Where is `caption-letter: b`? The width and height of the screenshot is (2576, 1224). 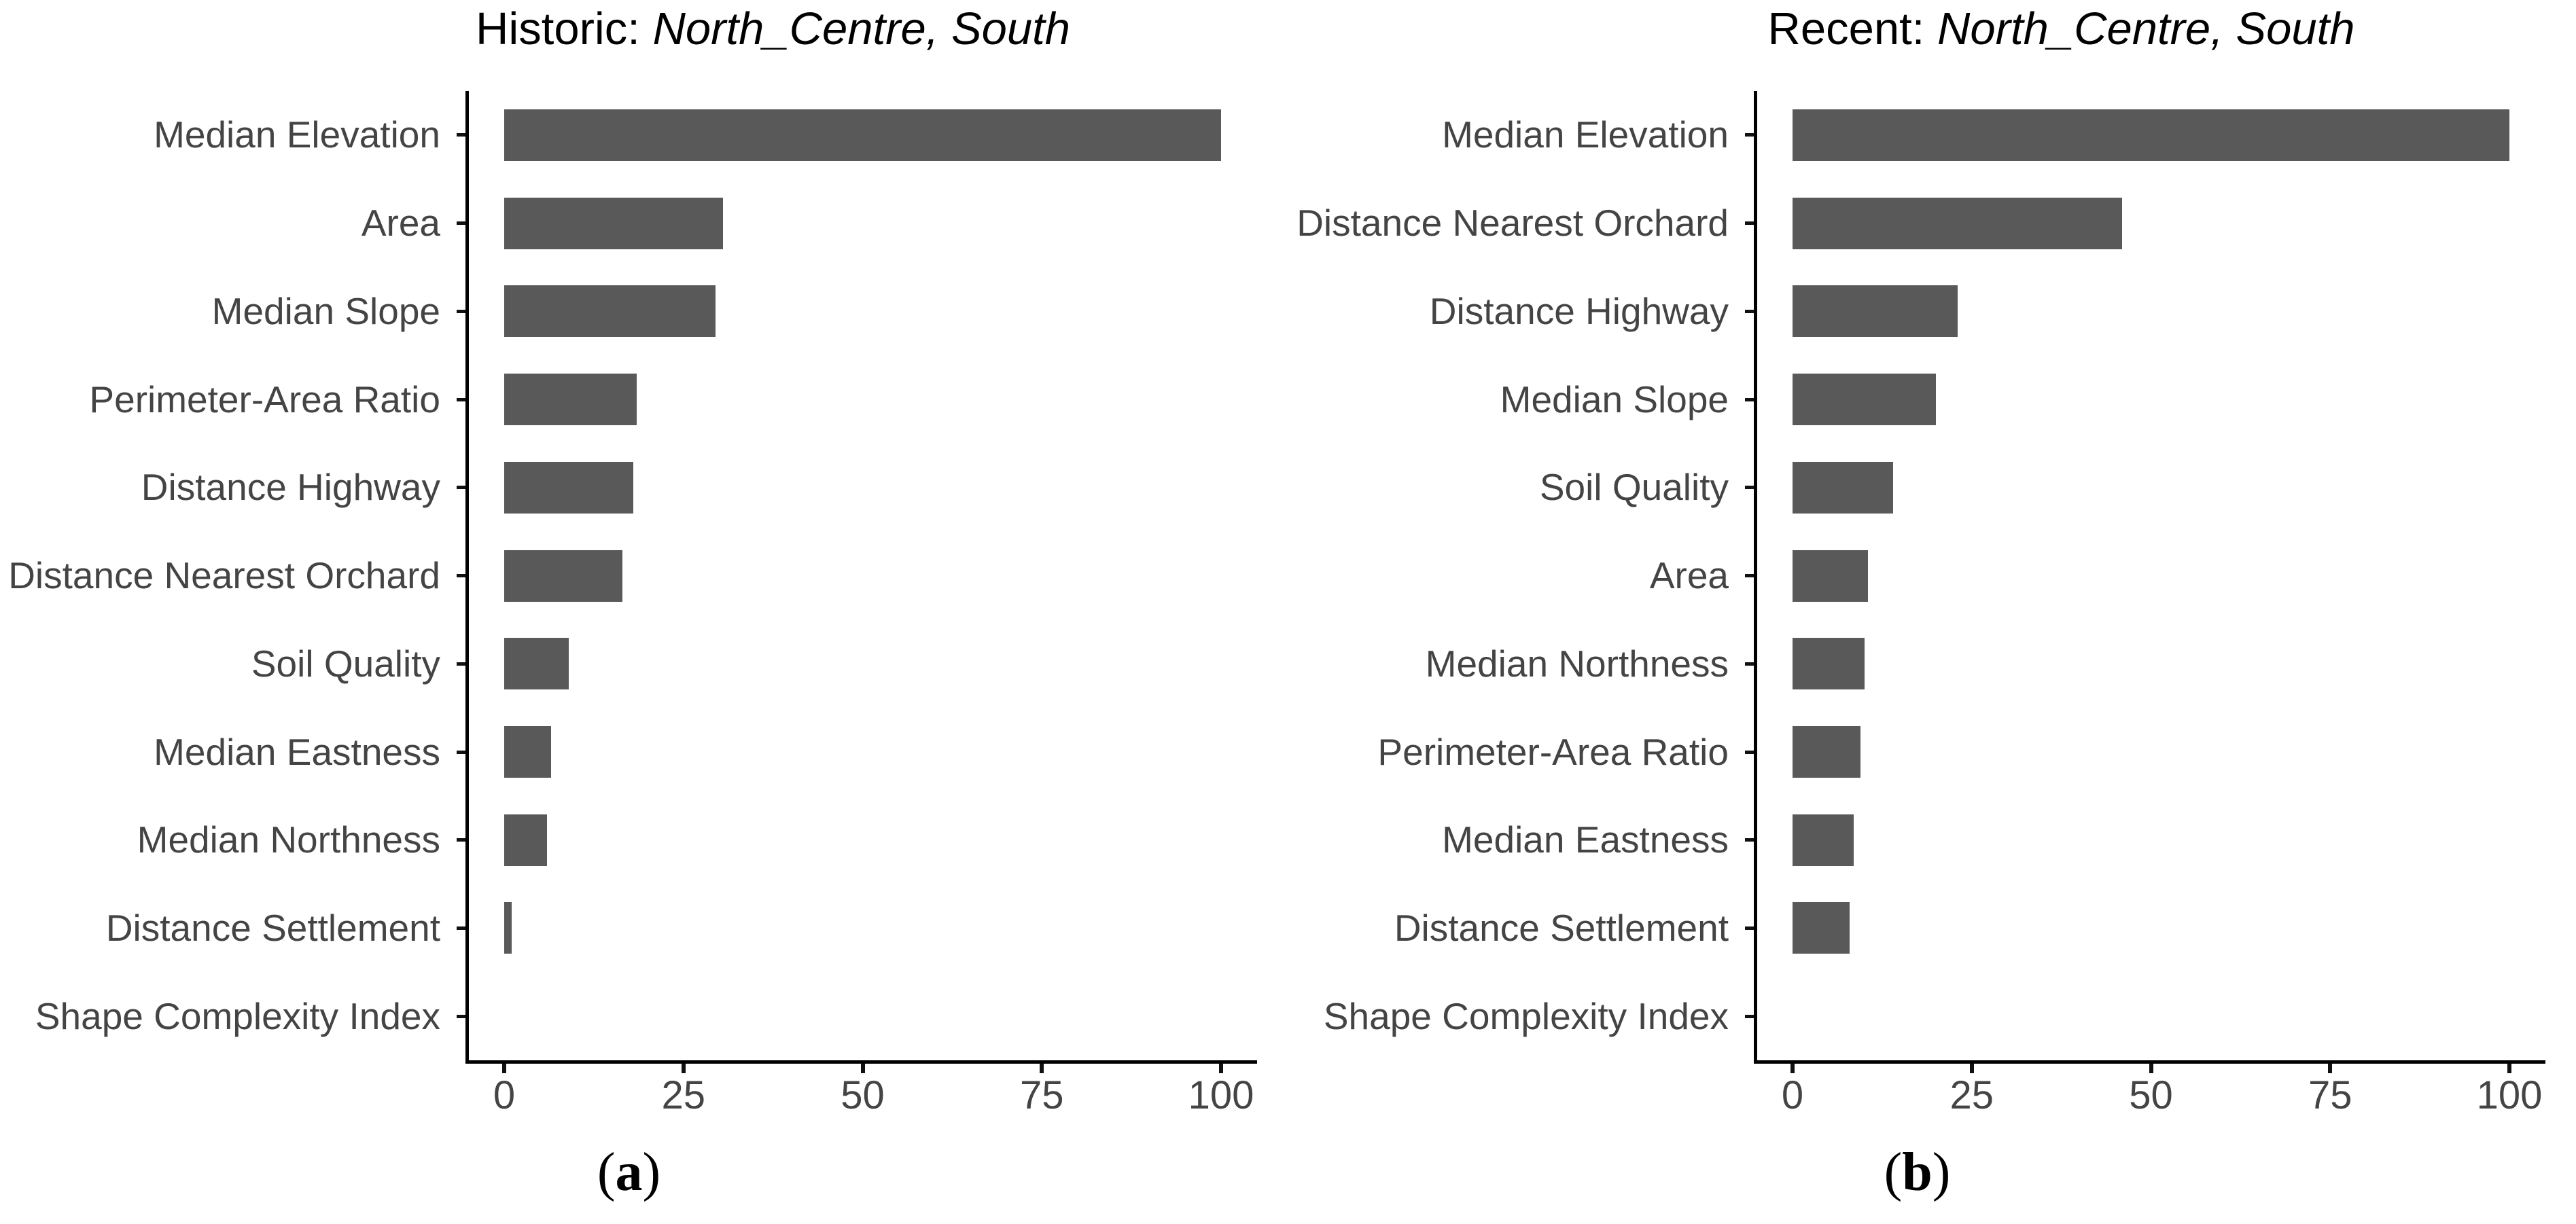
caption-letter: b is located at coordinates (1917, 1172).